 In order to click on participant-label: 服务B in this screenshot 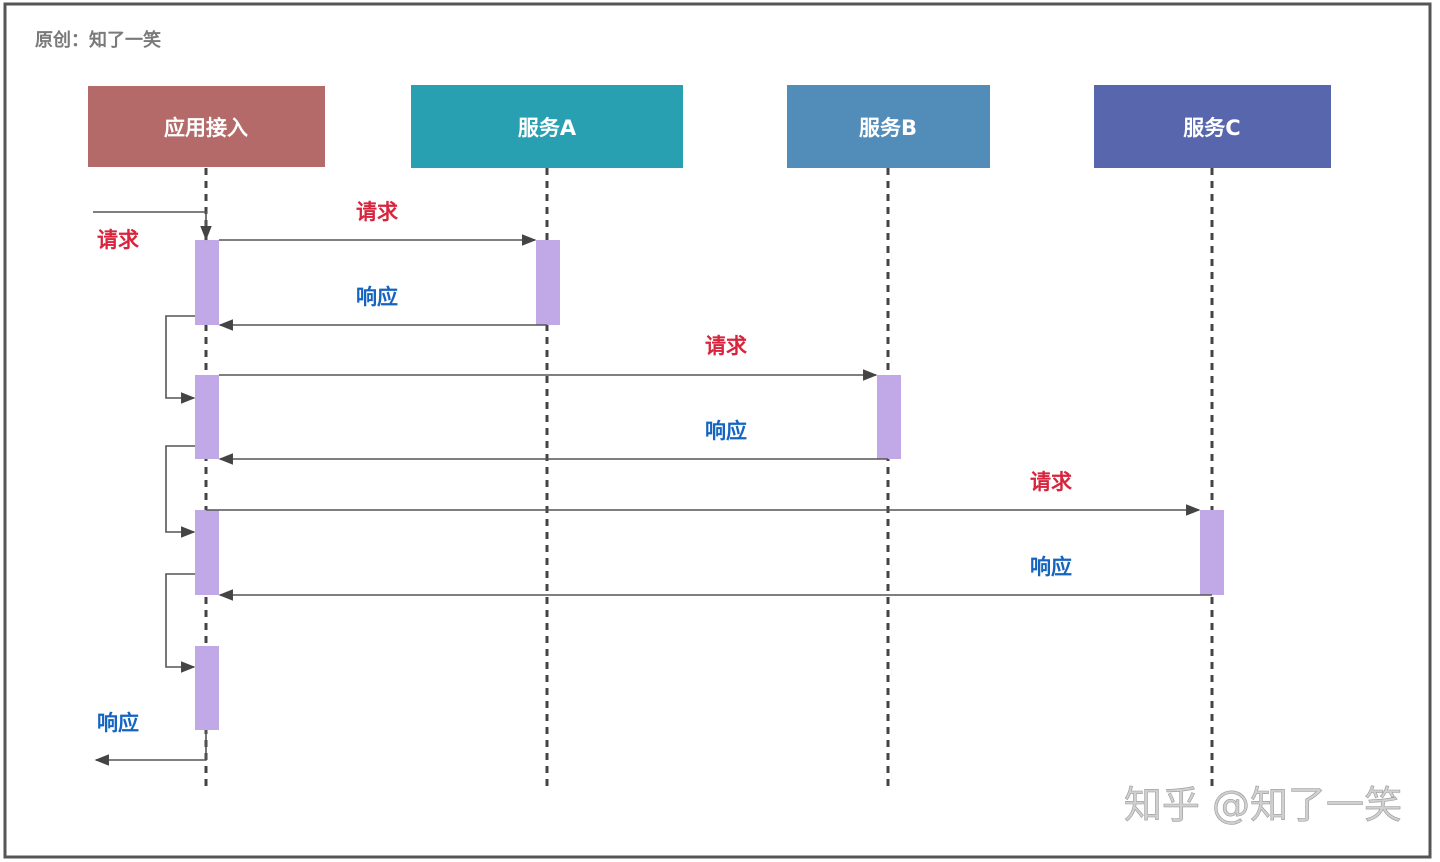, I will do `click(888, 128)`.